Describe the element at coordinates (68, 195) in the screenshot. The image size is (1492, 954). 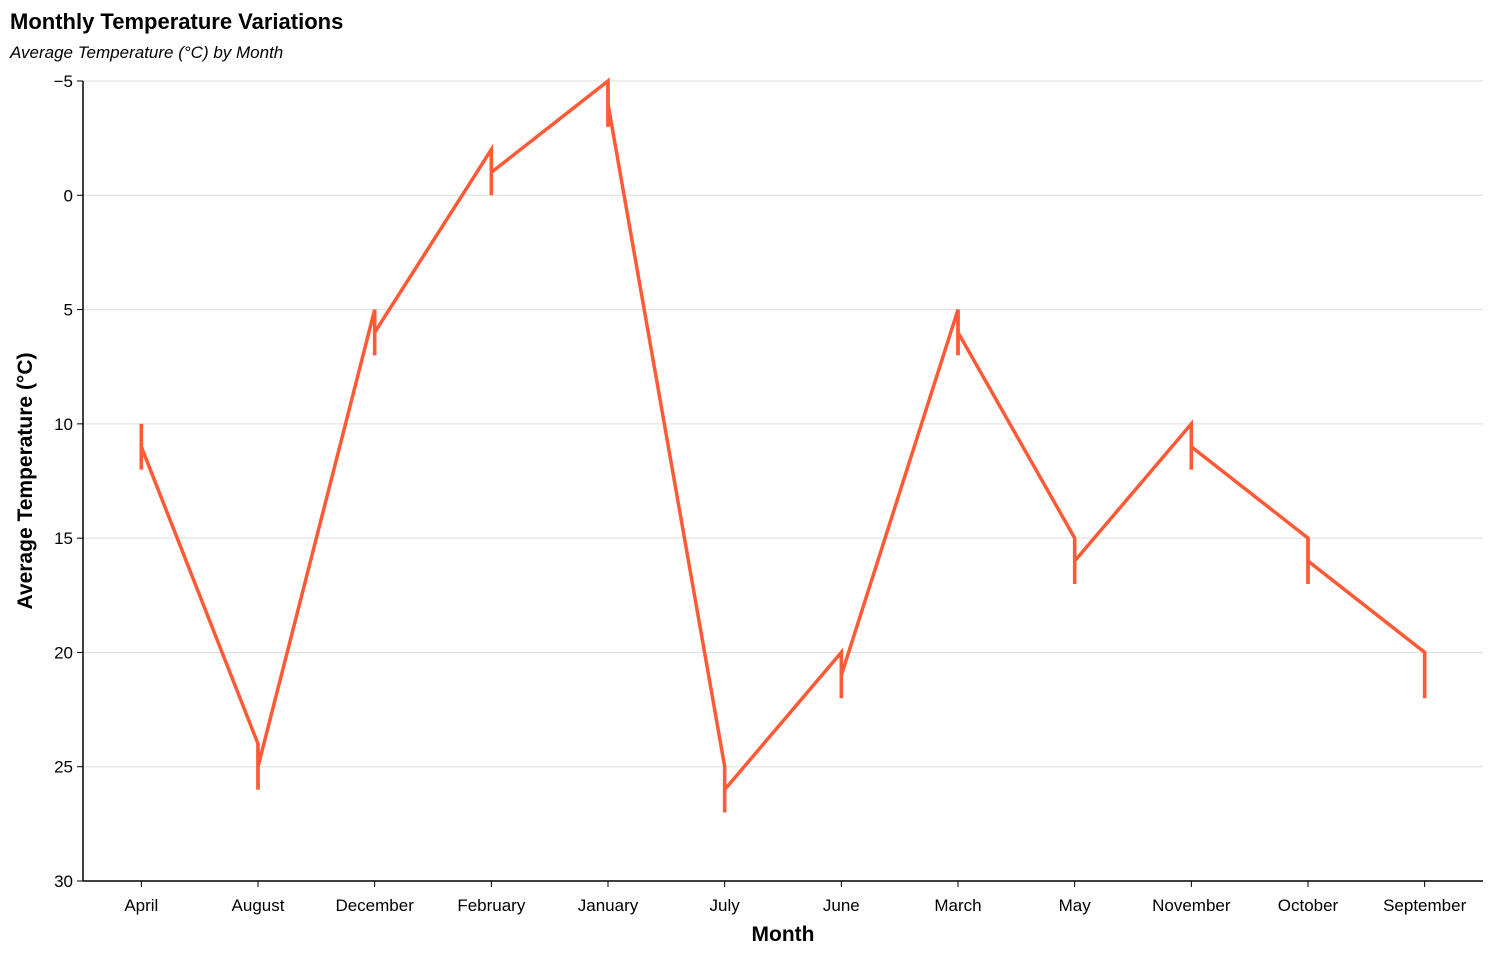
I see `y-tick-label: 0` at that location.